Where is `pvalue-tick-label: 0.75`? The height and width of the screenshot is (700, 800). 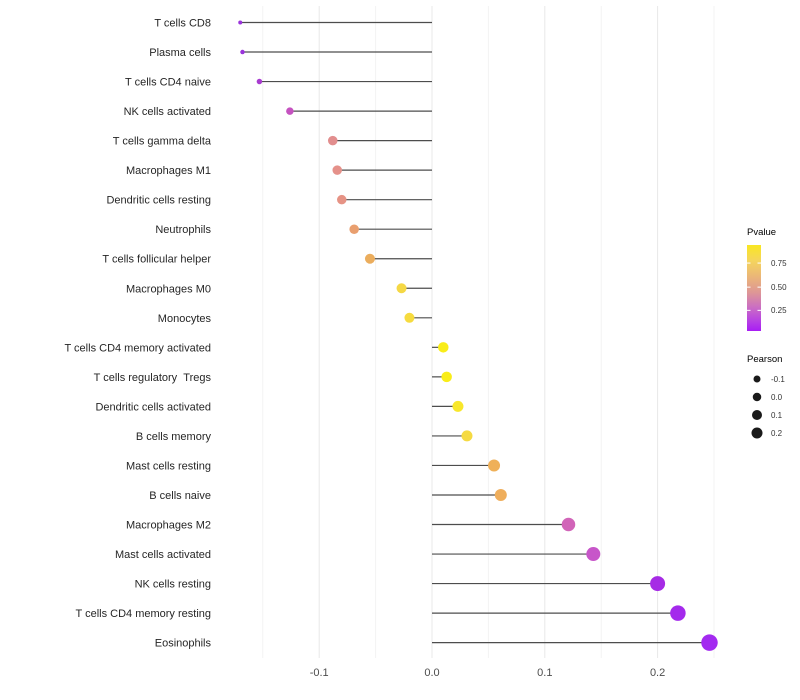
pvalue-tick-label: 0.75 is located at coordinates (779, 263).